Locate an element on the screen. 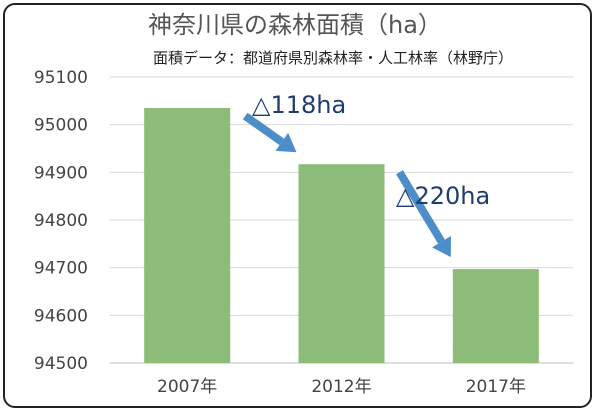 The width and height of the screenshot is (600, 414). annotation-arrows is located at coordinates (346, 185).